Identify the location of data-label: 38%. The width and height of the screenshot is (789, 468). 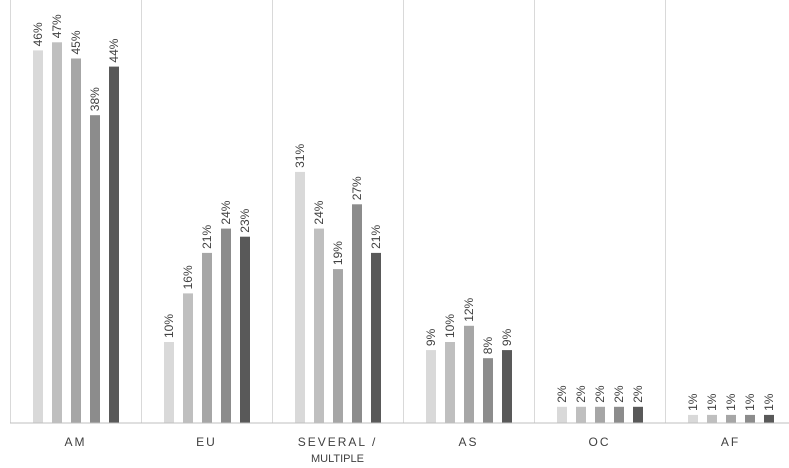
(95, 99).